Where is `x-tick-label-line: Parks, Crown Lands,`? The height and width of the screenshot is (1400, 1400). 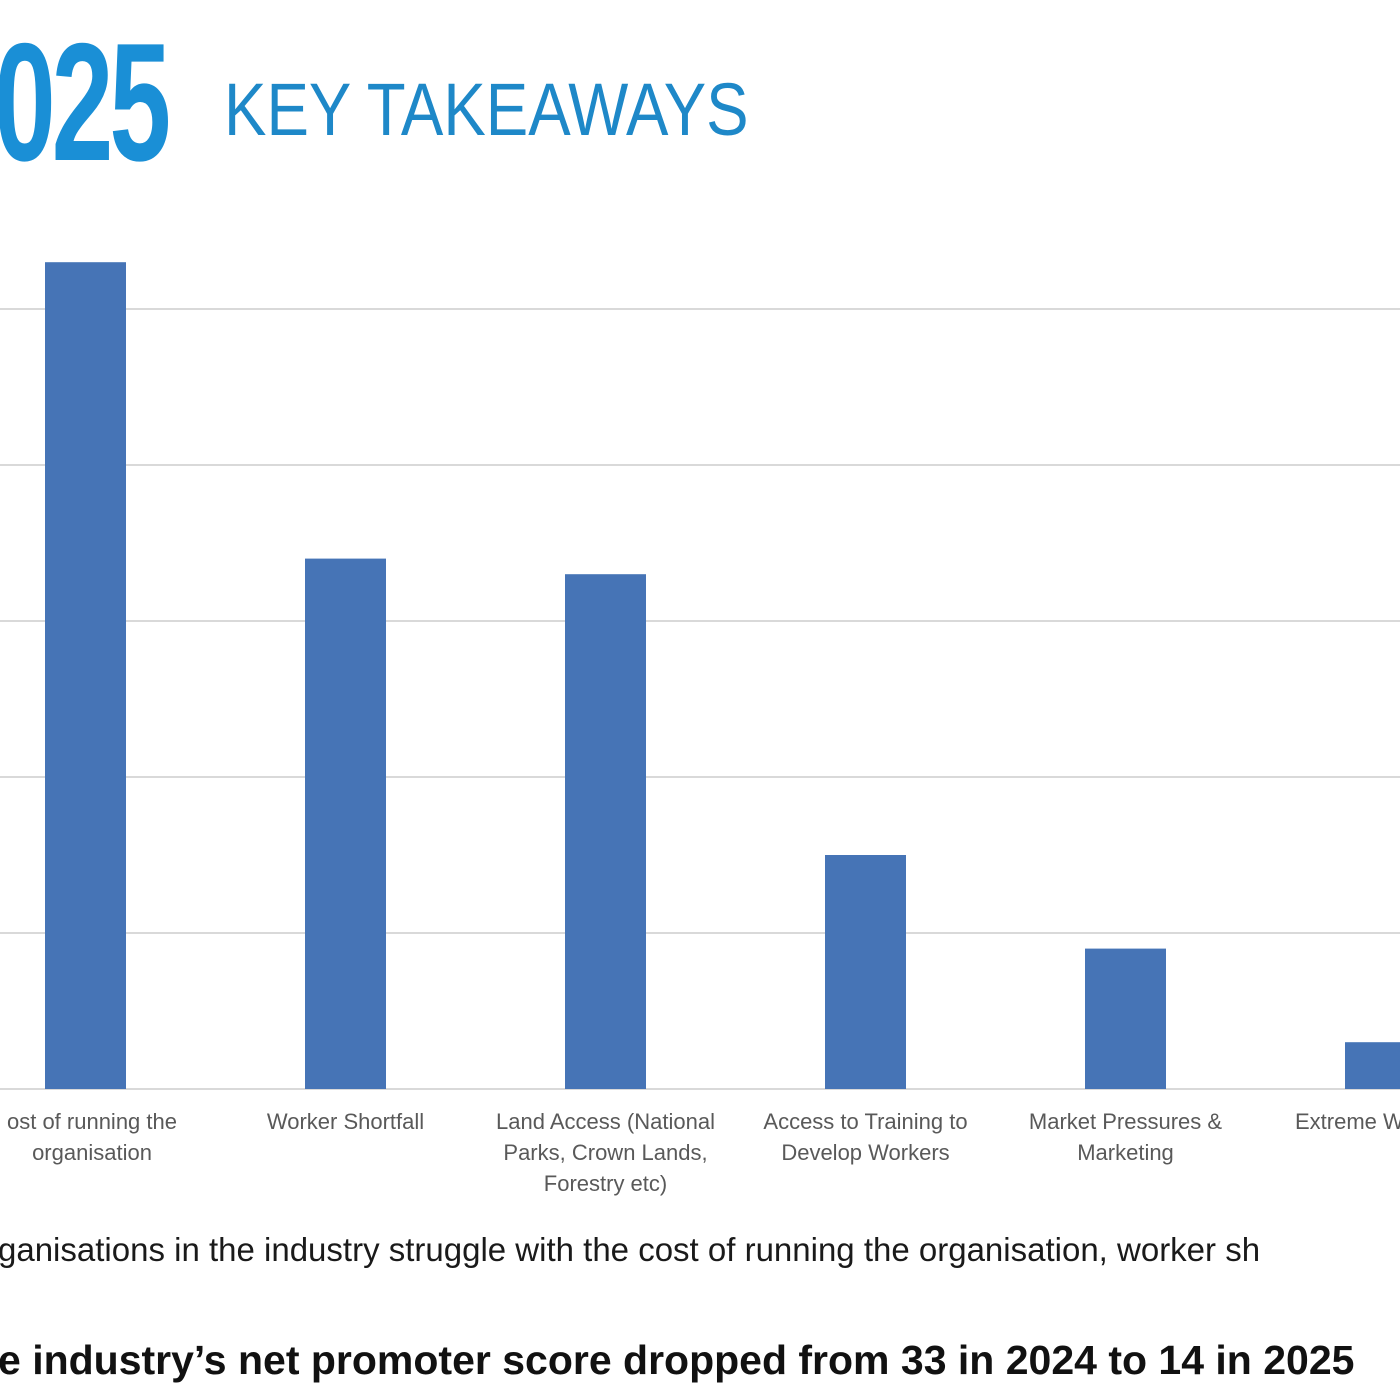
x-tick-label-line: Parks, Crown Lands, is located at coordinates (605, 1152).